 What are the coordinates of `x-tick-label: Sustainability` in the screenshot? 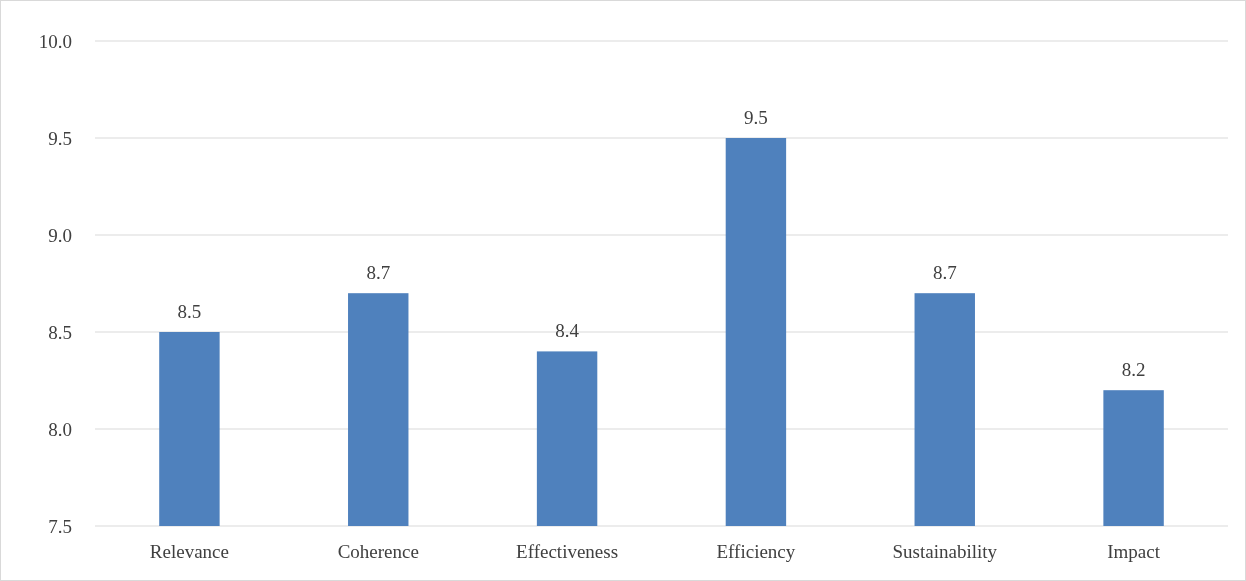 It's located at (945, 551).